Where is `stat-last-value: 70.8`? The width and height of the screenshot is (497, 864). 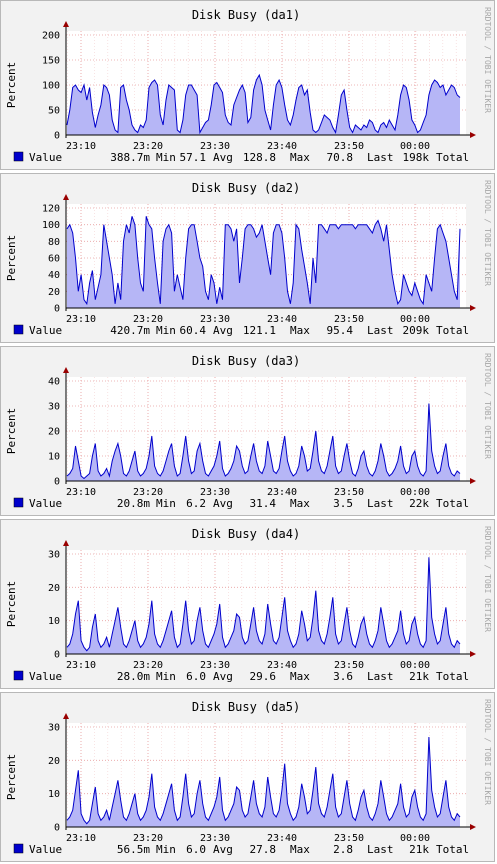 stat-last-value: 70.8 is located at coordinates (340, 157).